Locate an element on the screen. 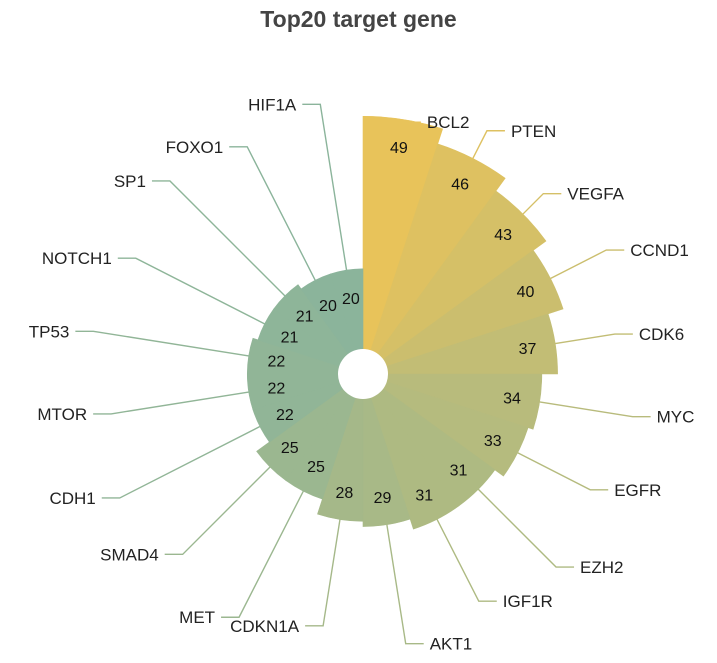 The width and height of the screenshot is (717, 663). leader-line-mtor is located at coordinates (171, 403).